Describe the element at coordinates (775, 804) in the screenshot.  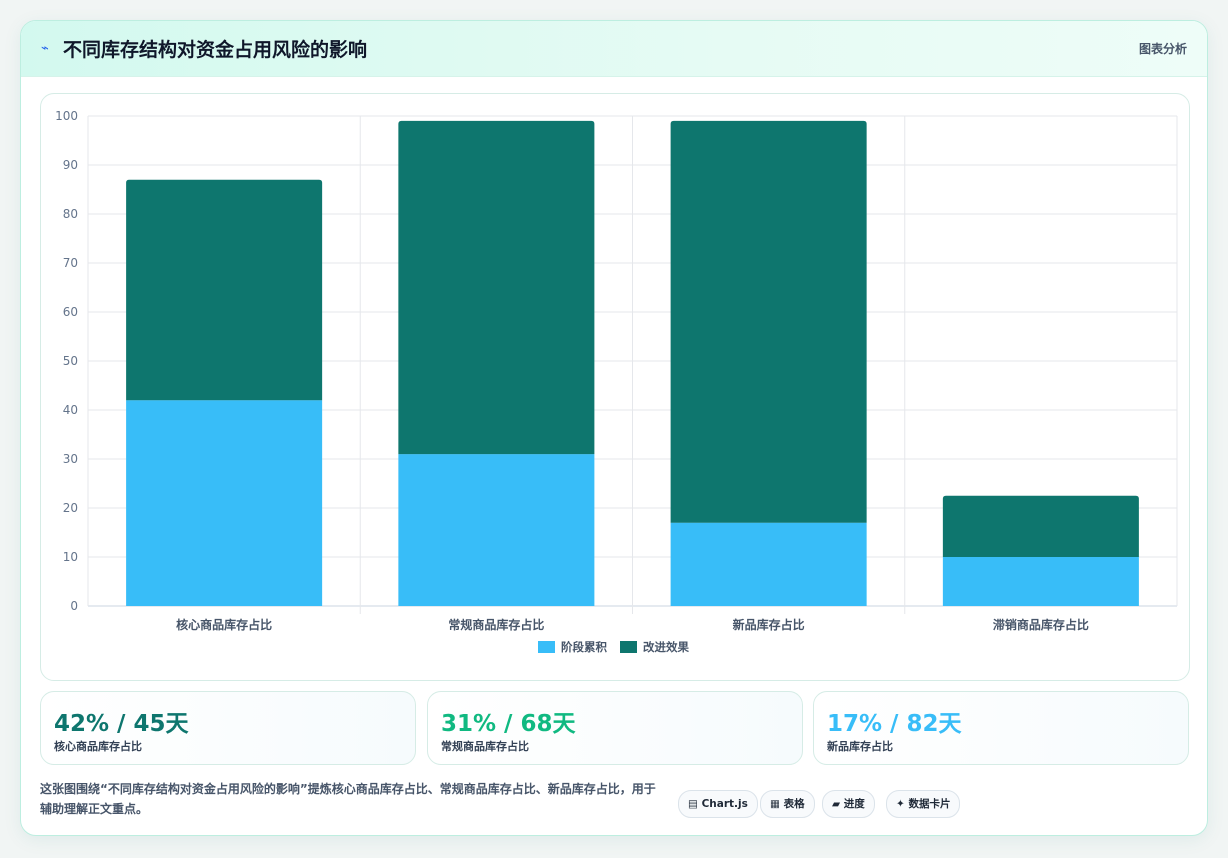
I see `table-icon: ▦` at that location.